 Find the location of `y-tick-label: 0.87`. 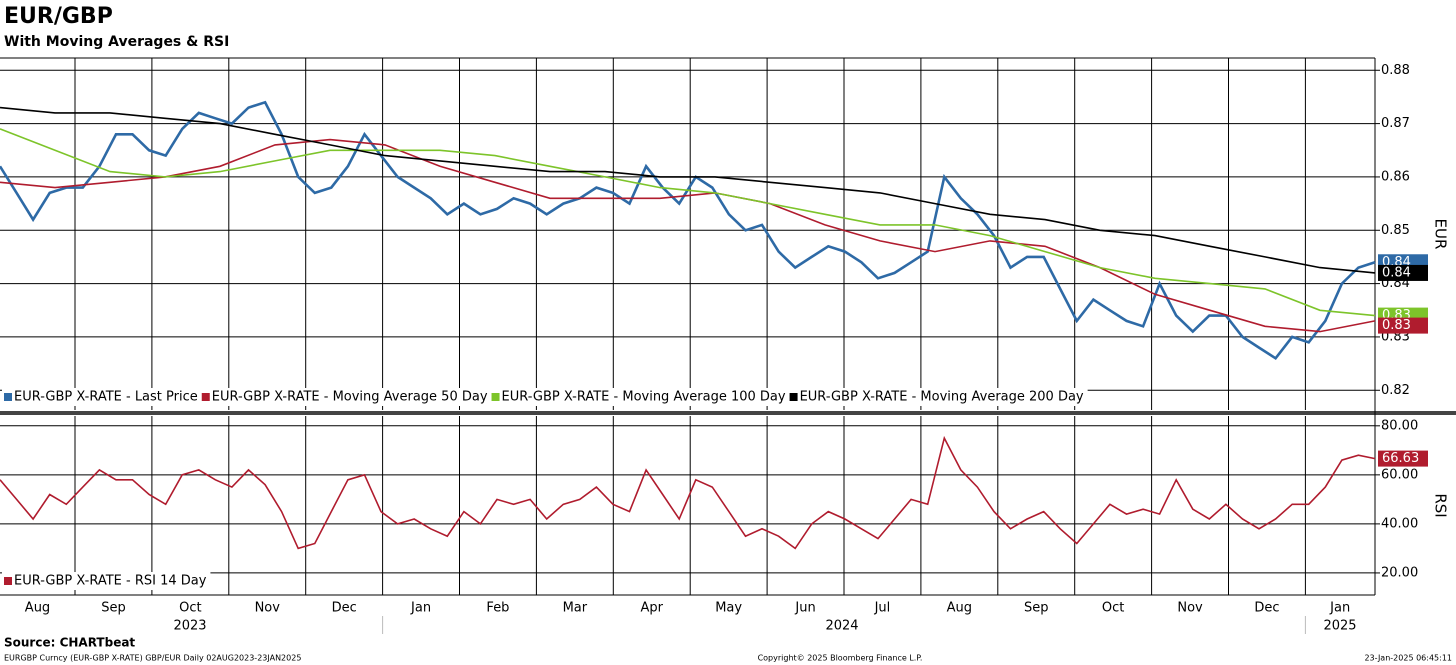

y-tick-label: 0.87 is located at coordinates (1395, 123).